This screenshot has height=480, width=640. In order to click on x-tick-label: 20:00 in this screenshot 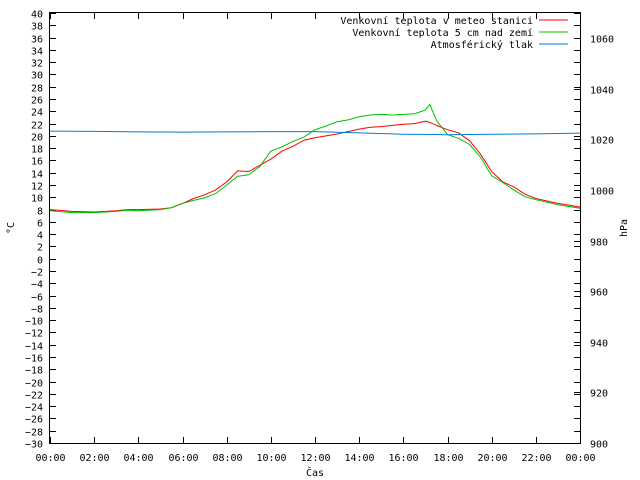, I will do `click(492, 458)`.